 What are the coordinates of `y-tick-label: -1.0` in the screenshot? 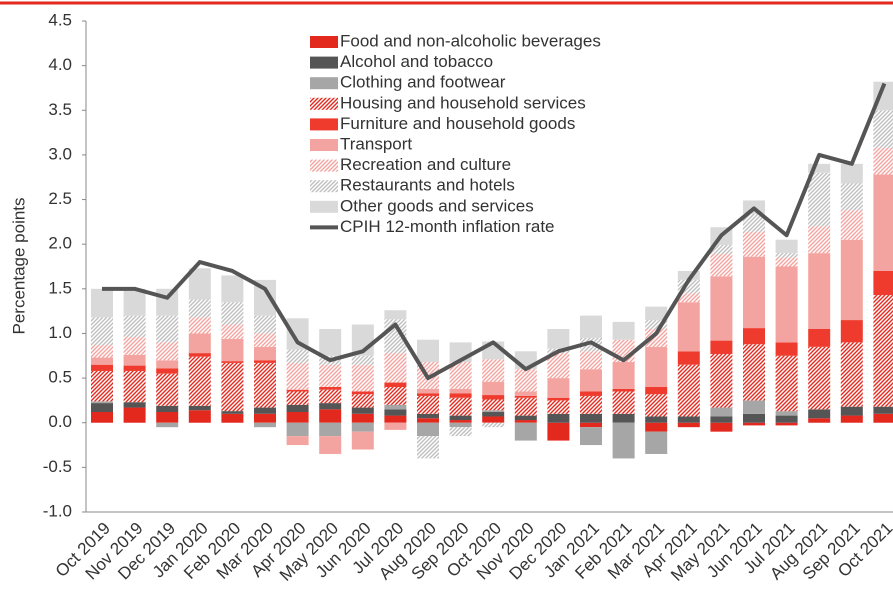 It's located at (57, 510).